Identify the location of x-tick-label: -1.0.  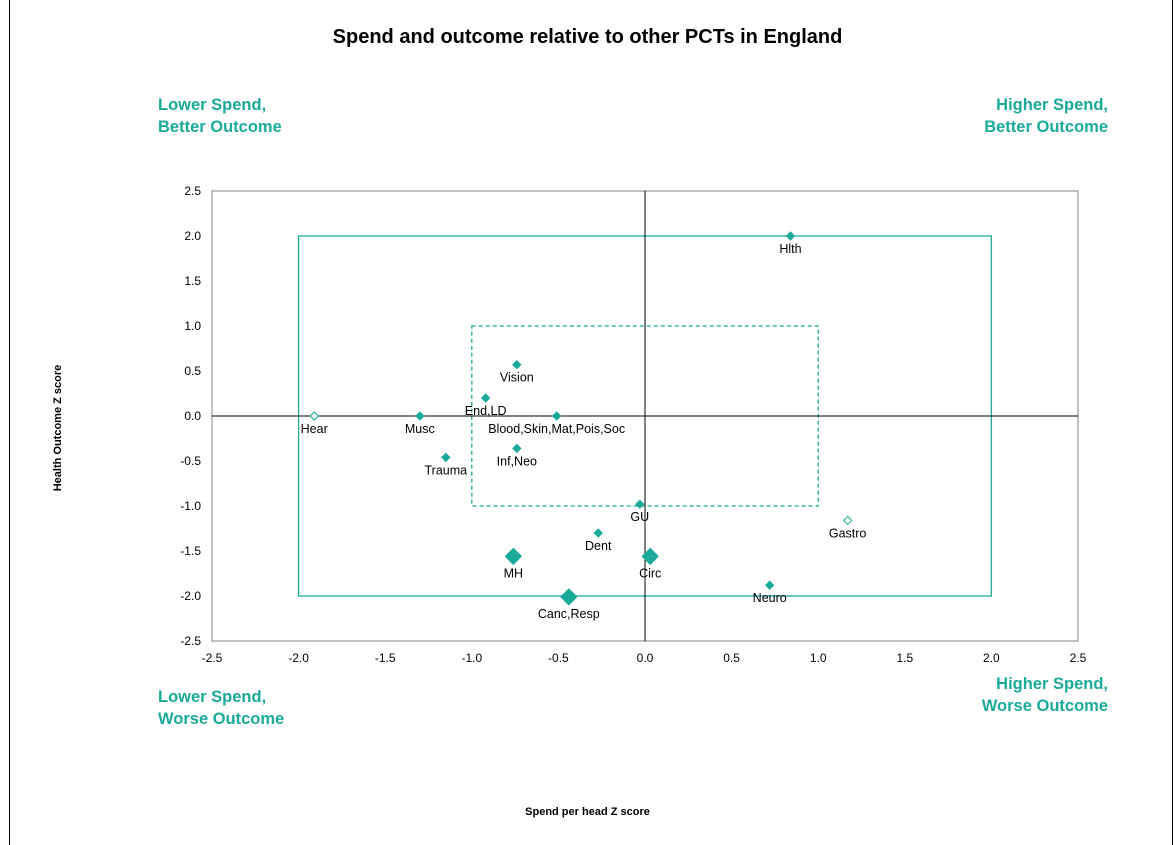
(471, 658).